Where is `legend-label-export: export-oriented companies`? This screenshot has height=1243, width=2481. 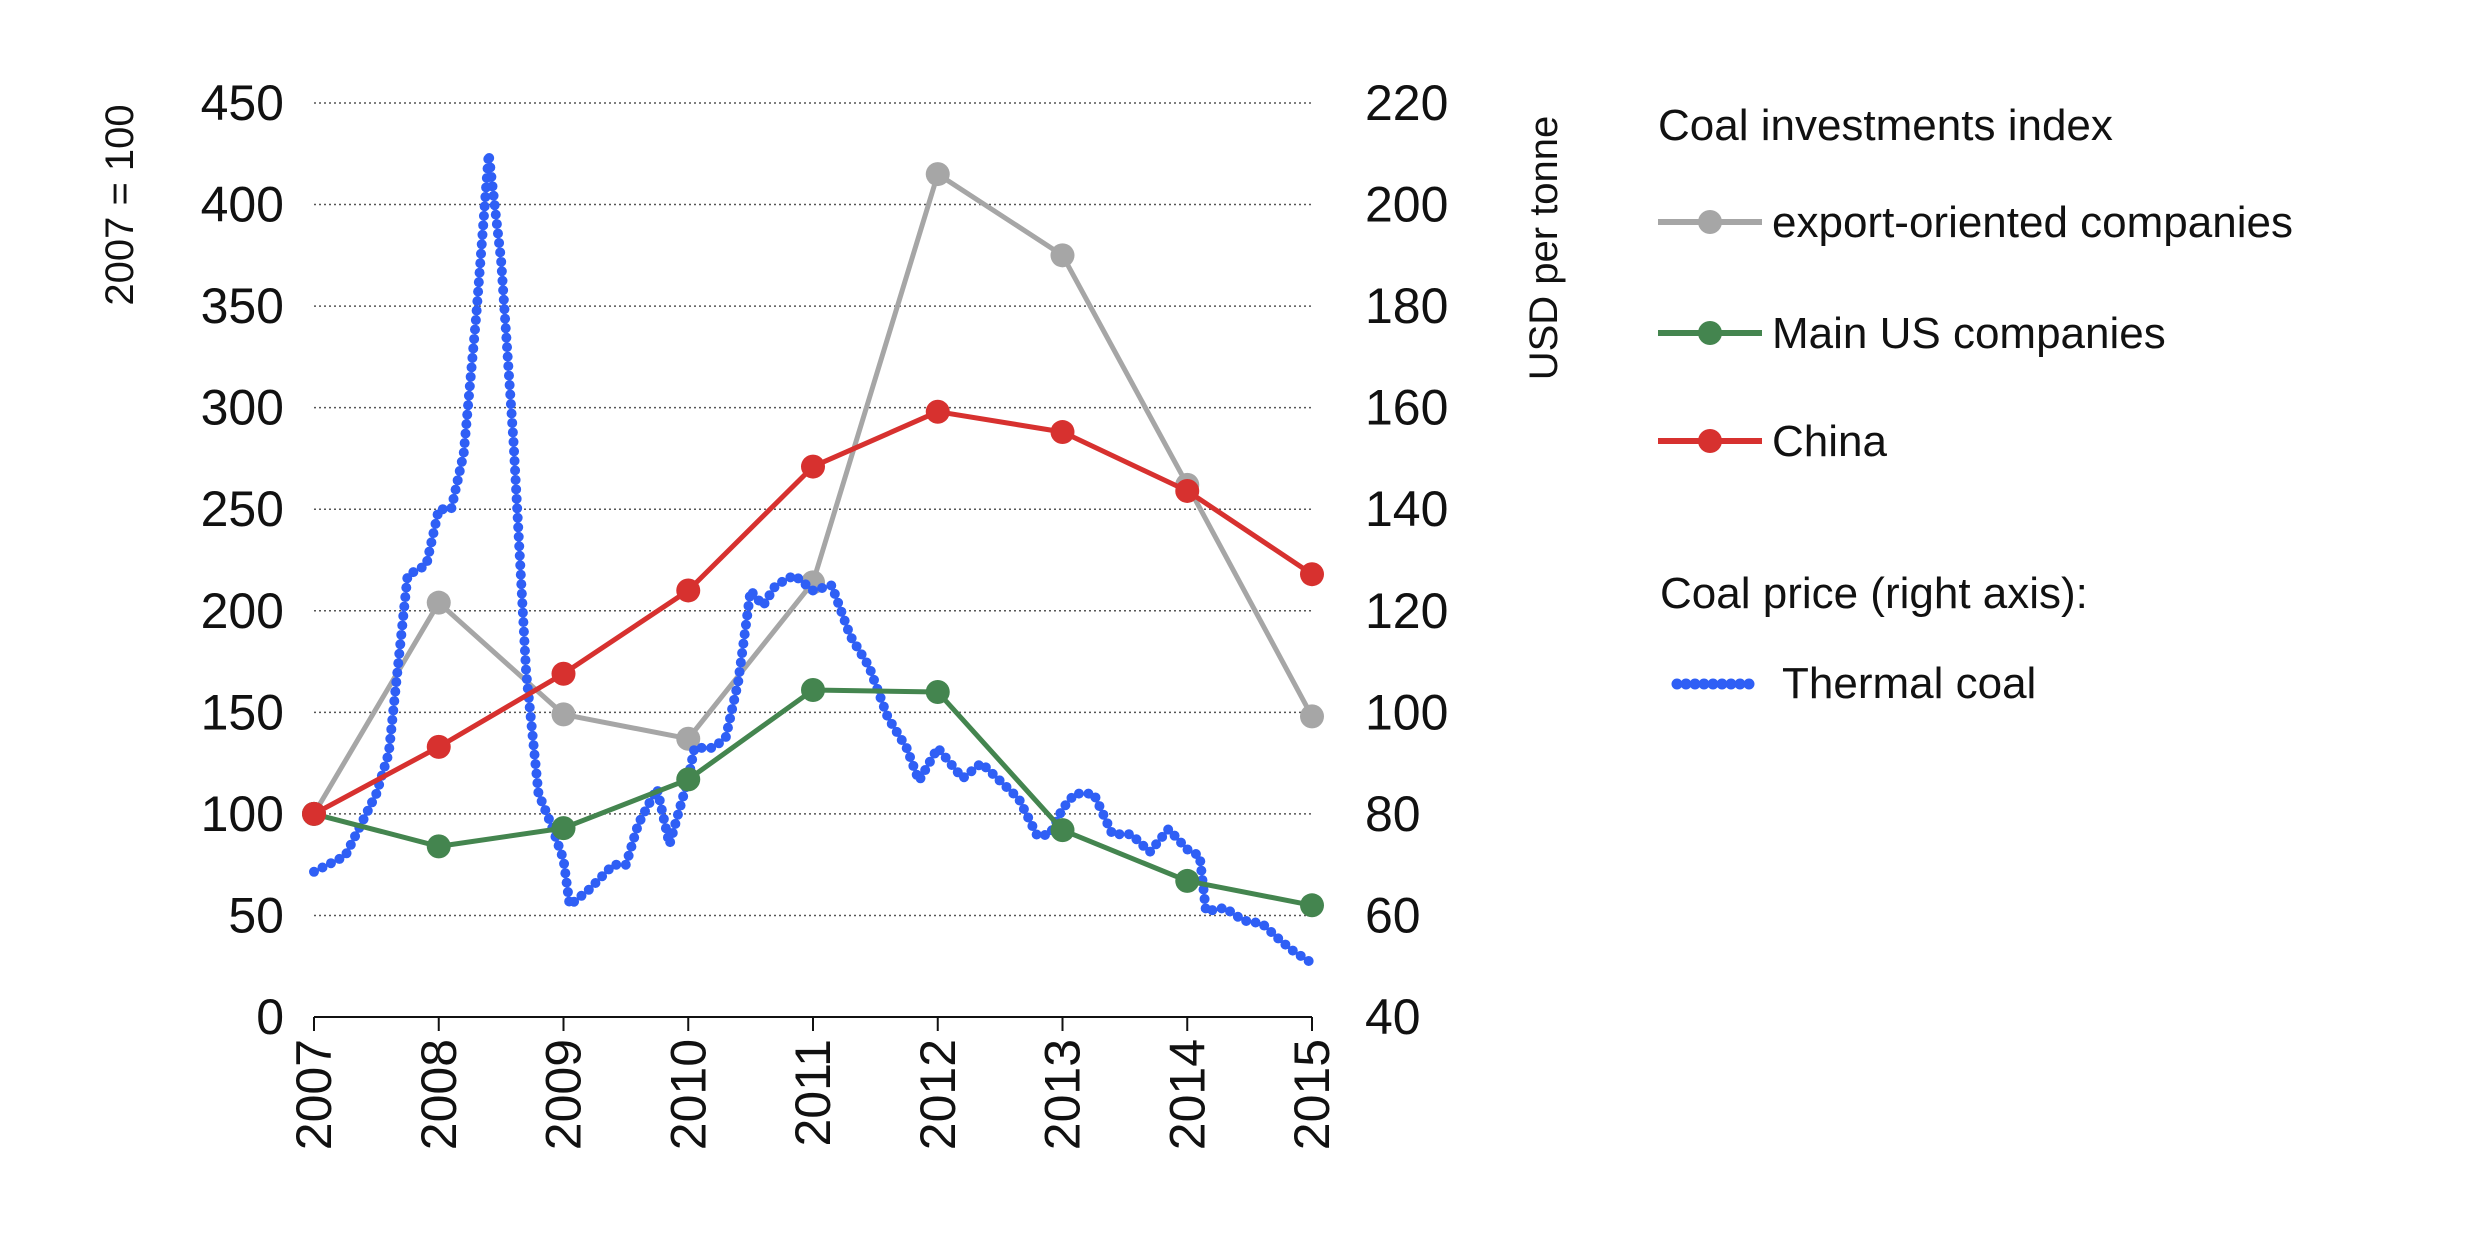
legend-label-export: export-oriented companies is located at coordinates (2032, 222).